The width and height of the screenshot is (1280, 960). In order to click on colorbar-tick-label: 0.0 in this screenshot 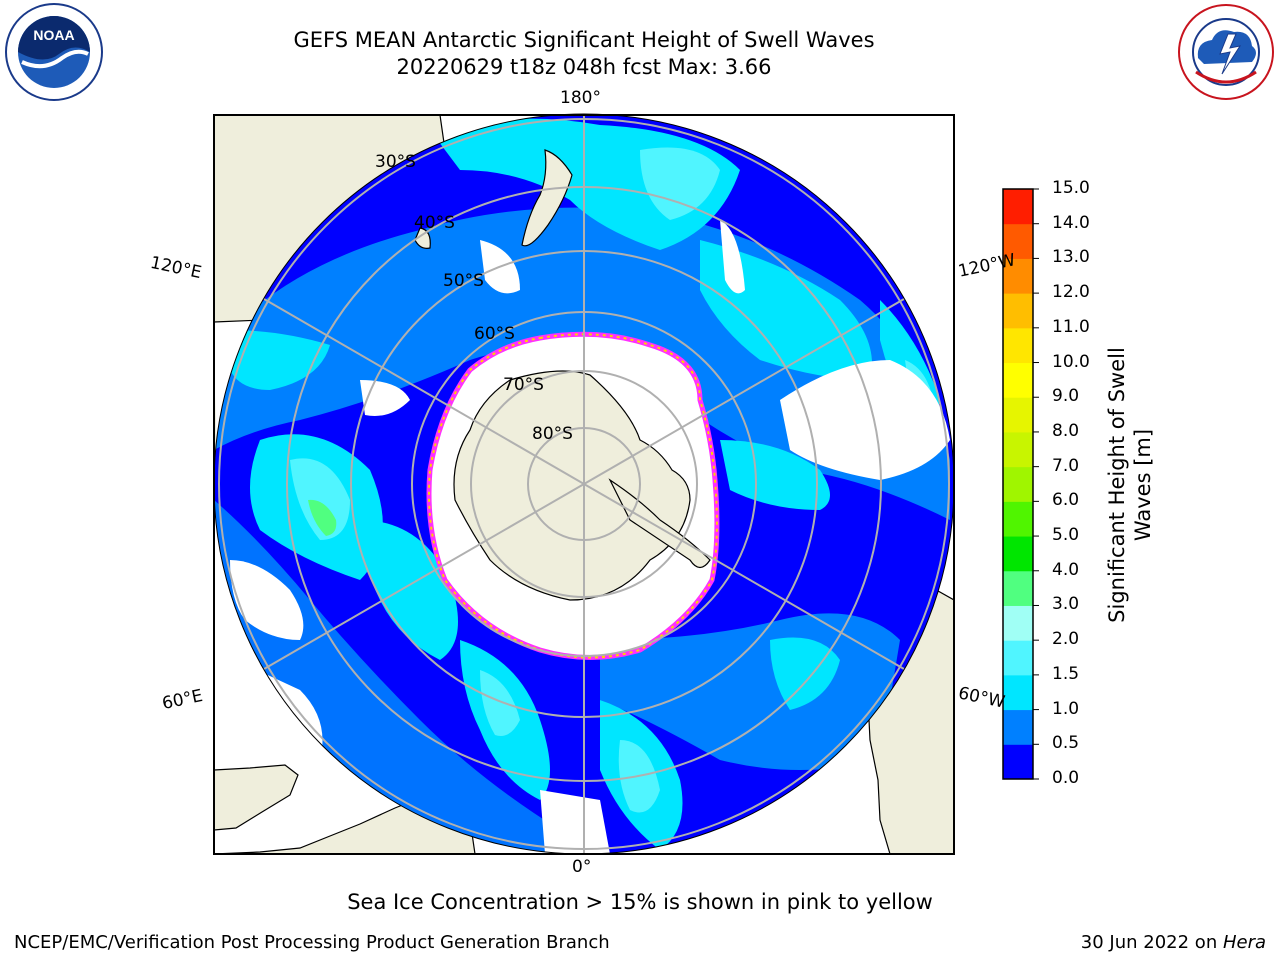, I will do `click(1066, 778)`.